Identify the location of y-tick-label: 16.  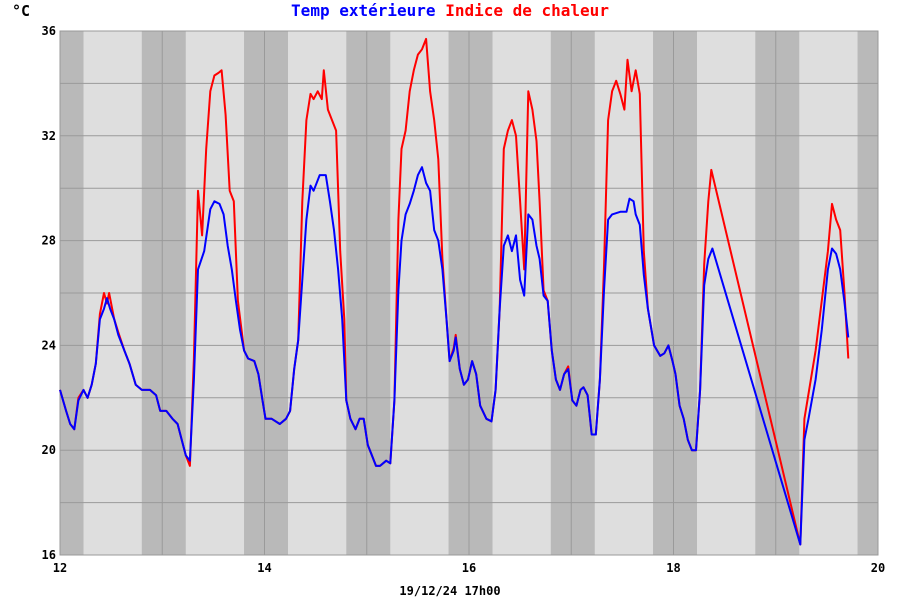
(49, 555).